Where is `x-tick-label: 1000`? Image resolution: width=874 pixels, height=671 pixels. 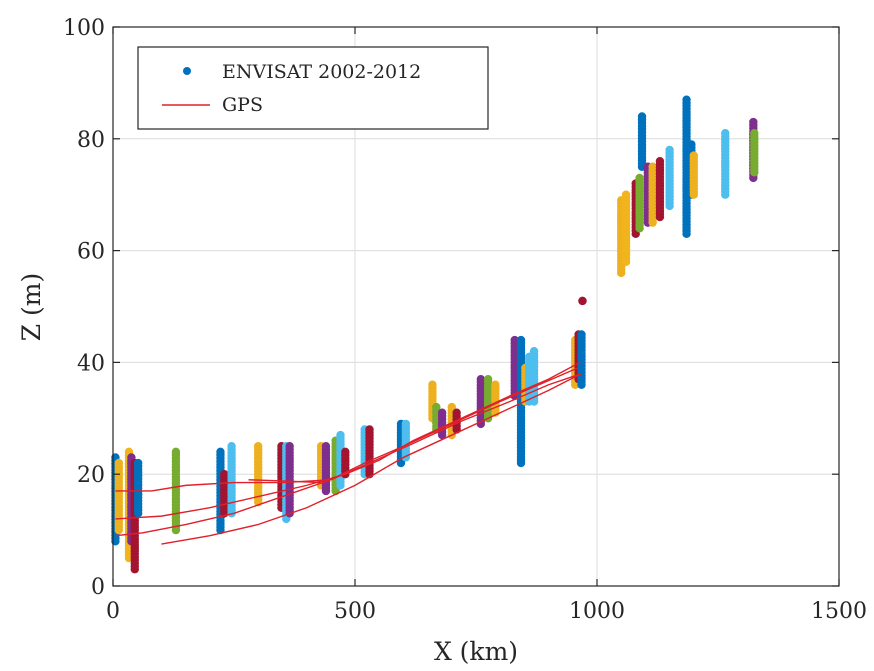
x-tick-label: 1000 is located at coordinates (597, 611).